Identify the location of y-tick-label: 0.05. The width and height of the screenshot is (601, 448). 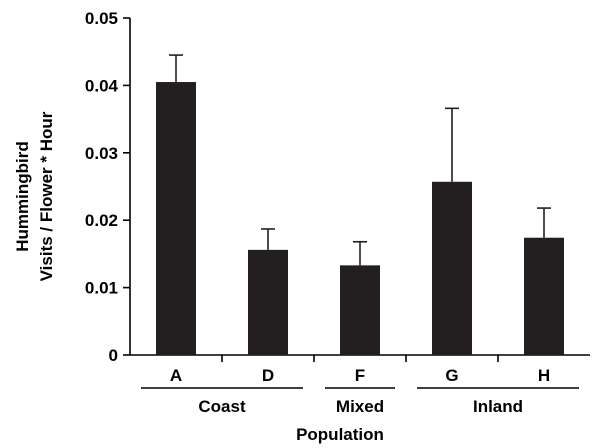
(101, 18).